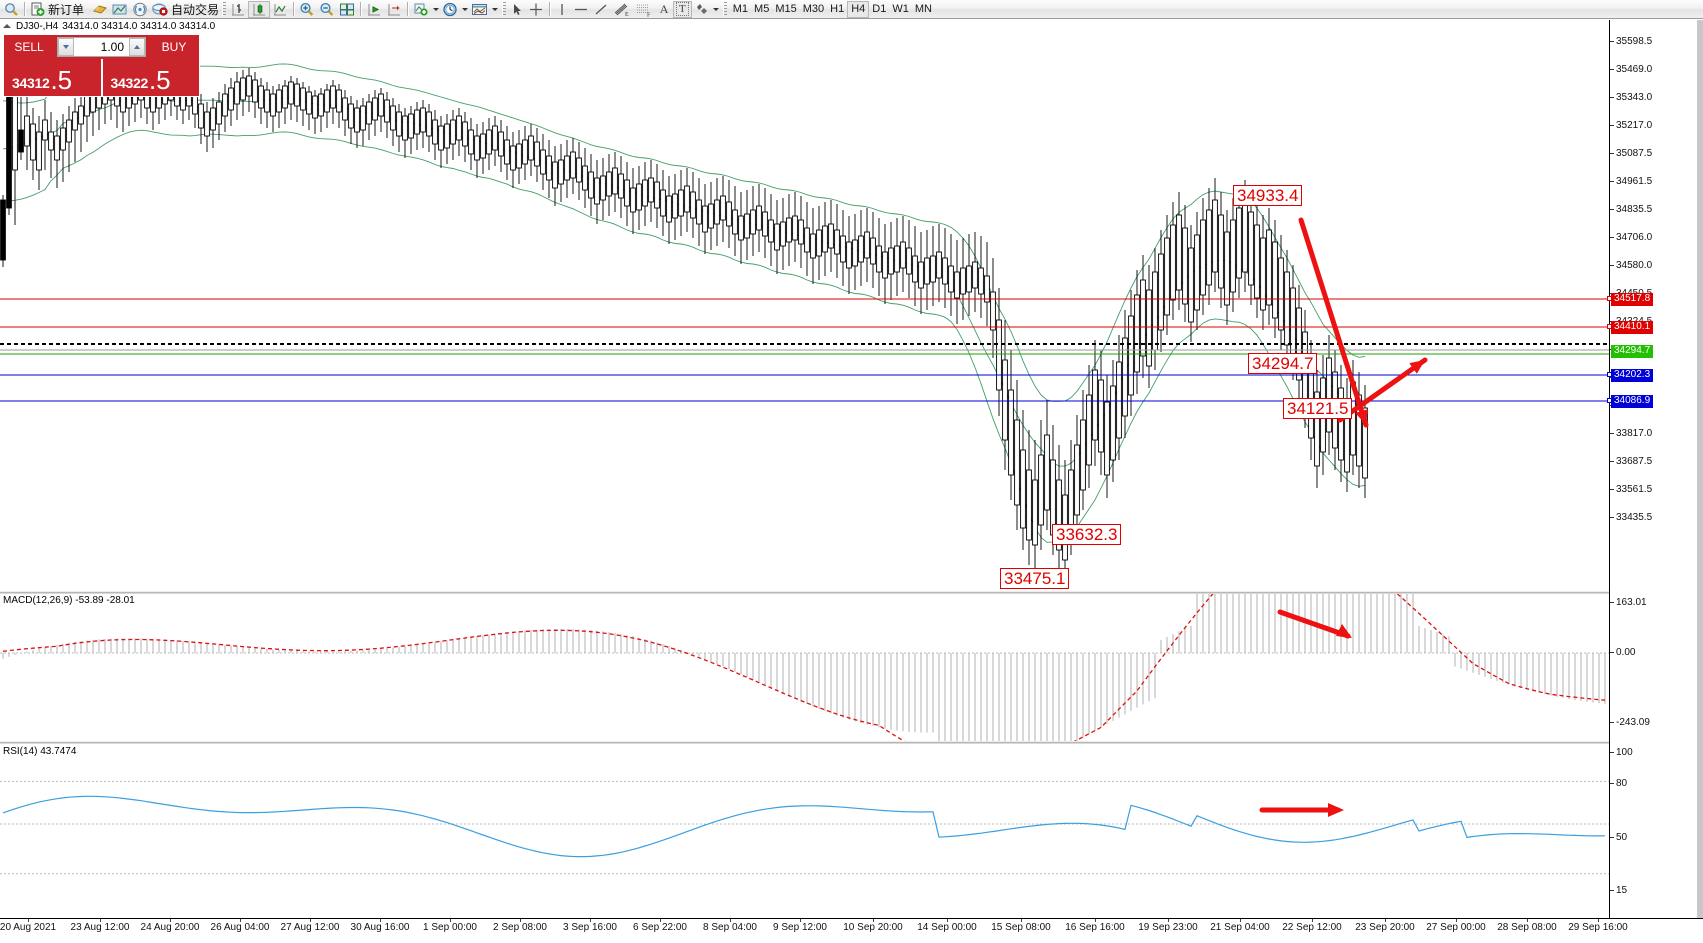 Image resolution: width=1703 pixels, height=943 pixels. Describe the element at coordinates (1283, 363) in the screenshot. I see `price-annotation: 34294.7` at that location.